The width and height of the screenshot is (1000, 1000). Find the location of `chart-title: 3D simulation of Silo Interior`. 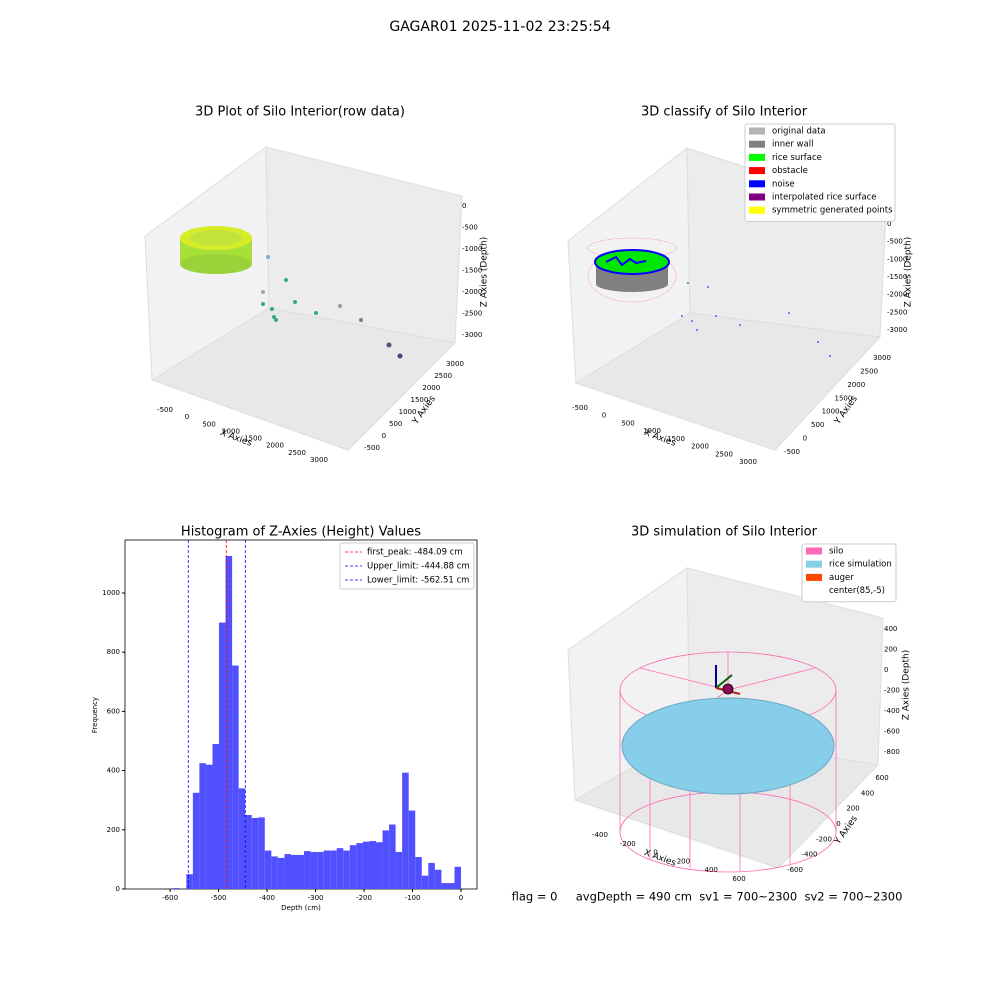

chart-title: 3D simulation of Silo Interior is located at coordinates (724, 532).